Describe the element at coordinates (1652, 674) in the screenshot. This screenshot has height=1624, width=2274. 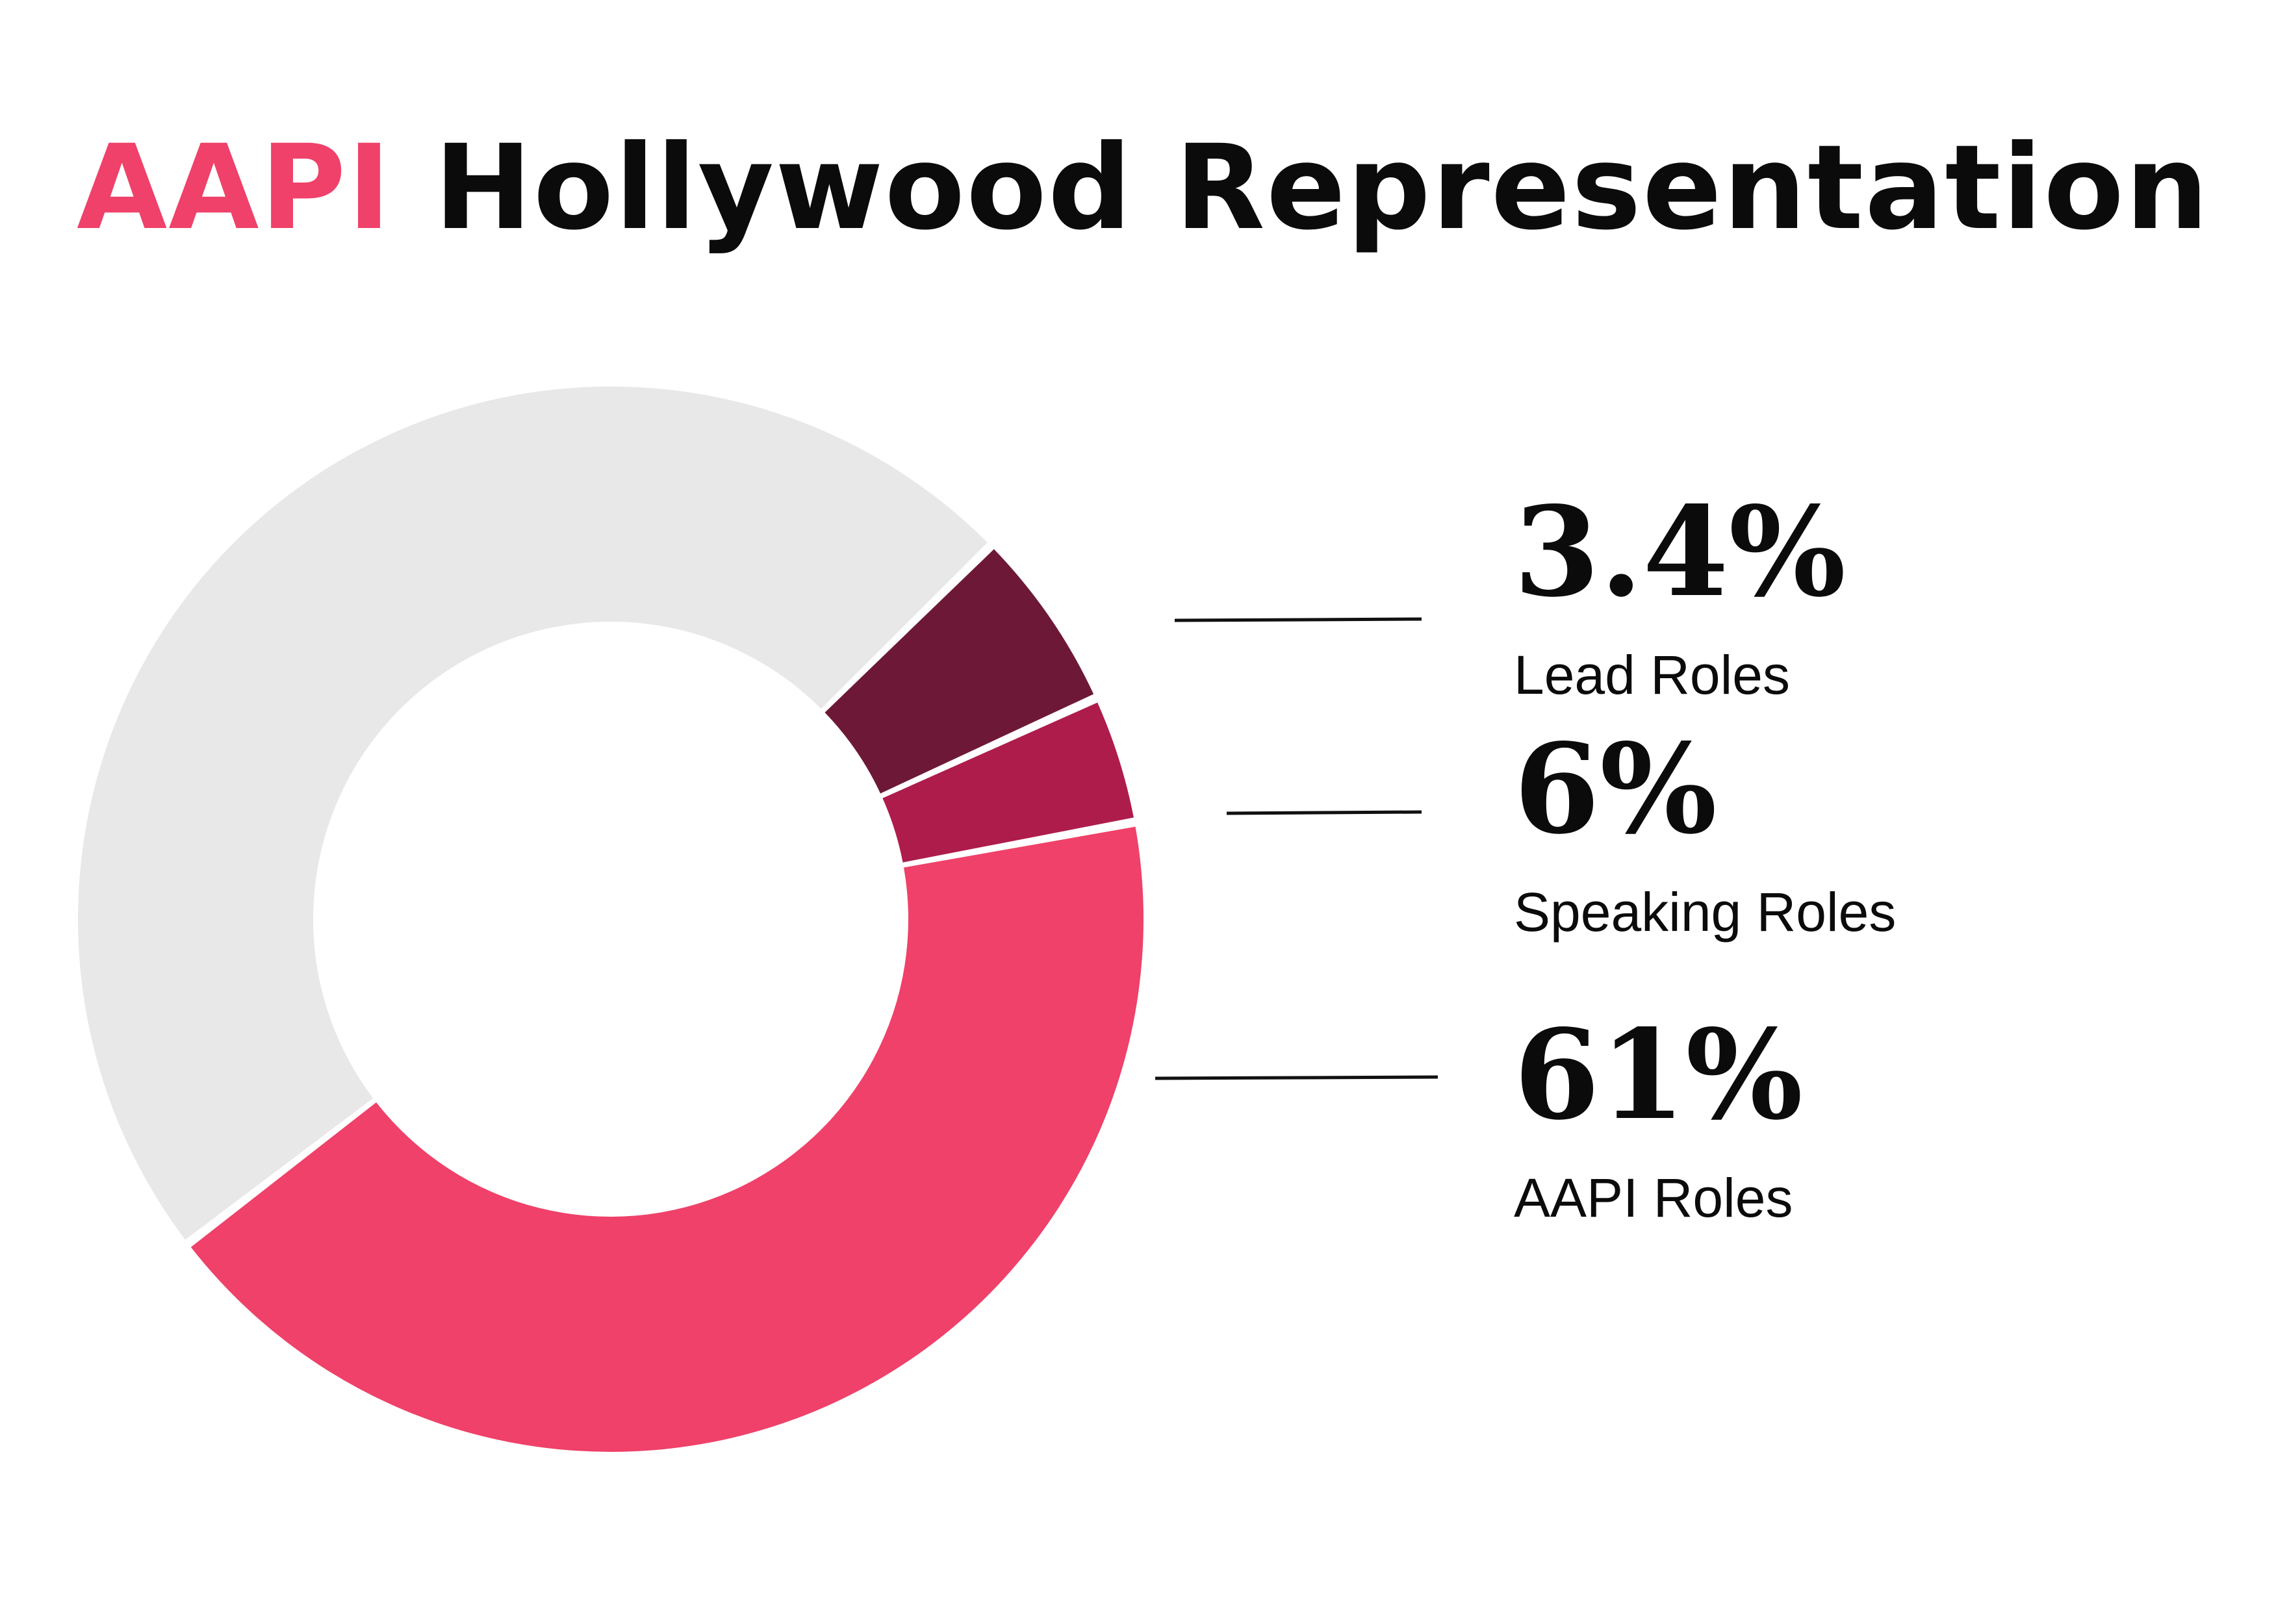
I see `label-lead-roles: Lead Roles` at that location.